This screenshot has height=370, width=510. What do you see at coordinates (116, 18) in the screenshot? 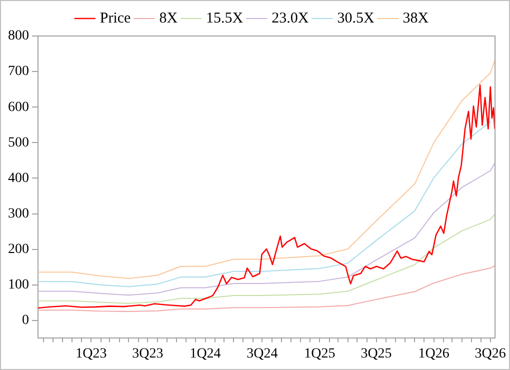
I see `legend-label: Price` at bounding box center [116, 18].